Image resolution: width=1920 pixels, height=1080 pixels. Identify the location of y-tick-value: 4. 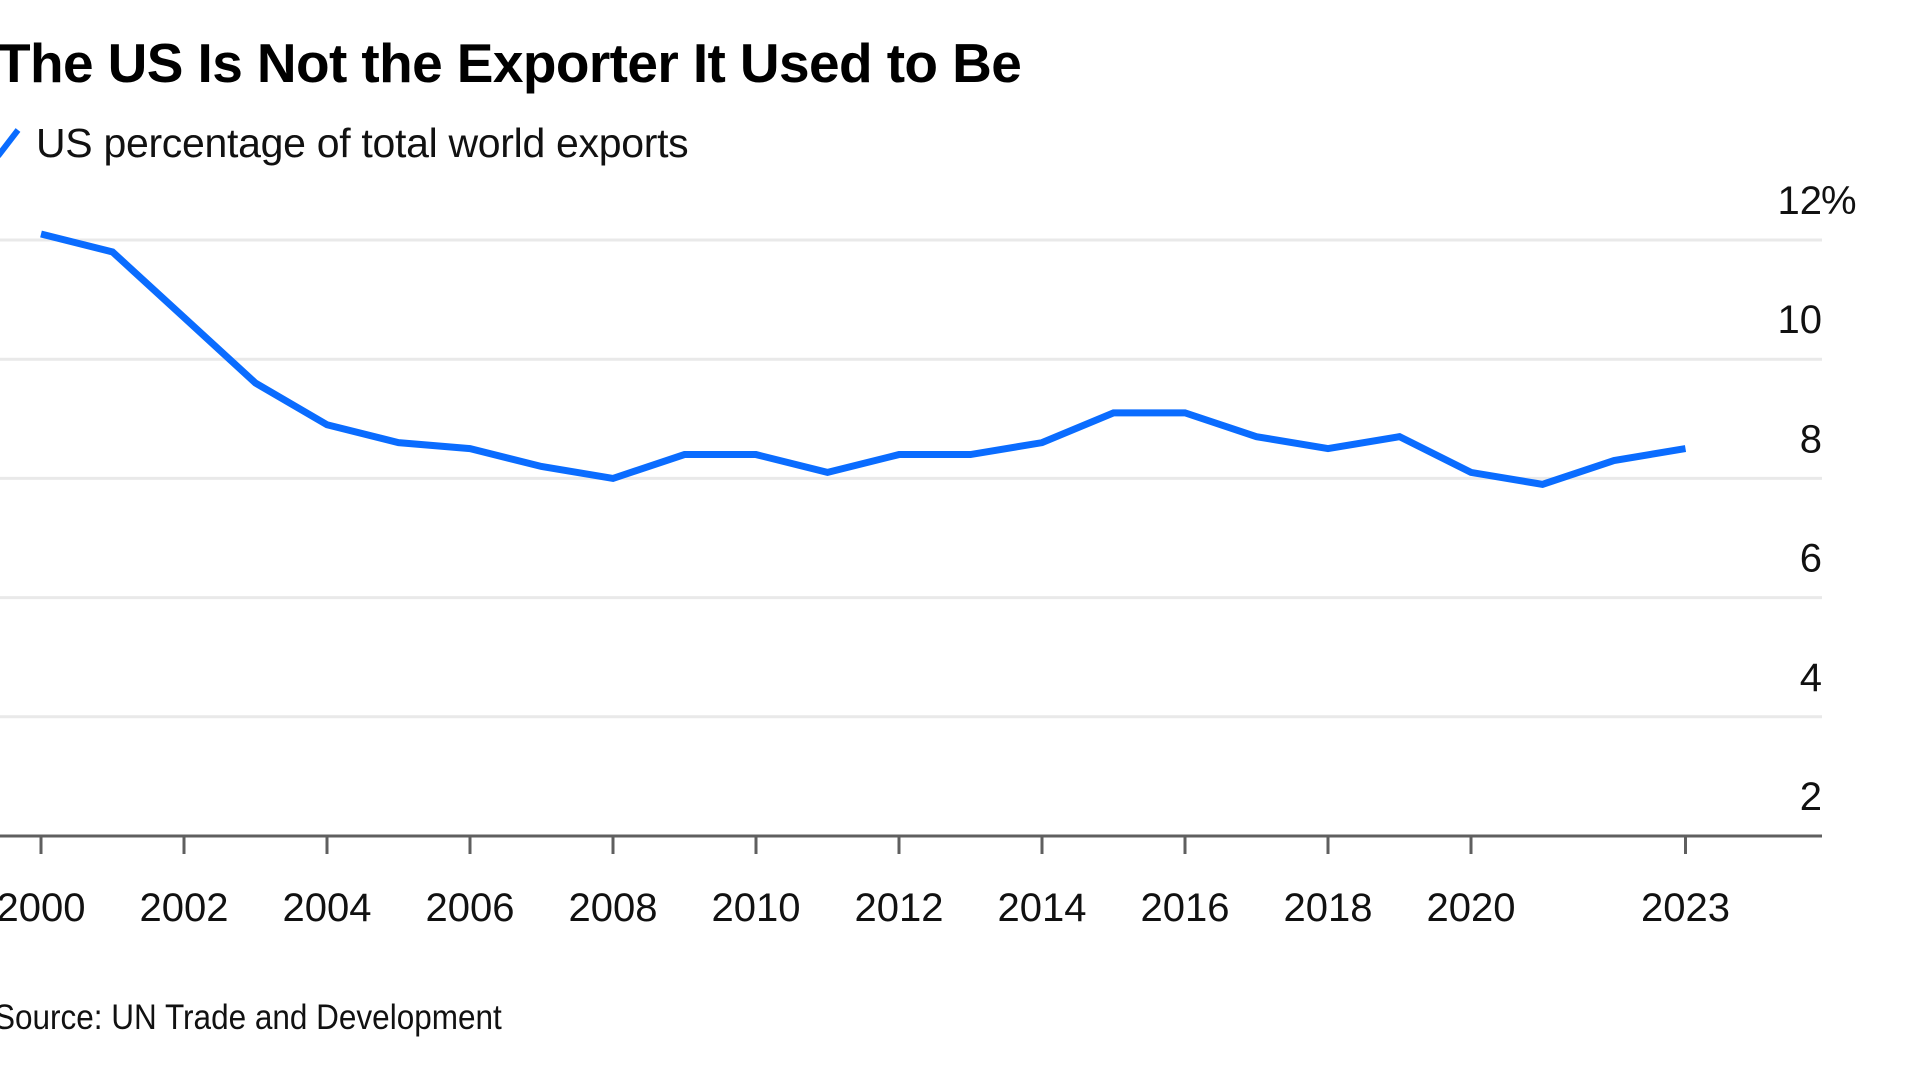
(1811, 678).